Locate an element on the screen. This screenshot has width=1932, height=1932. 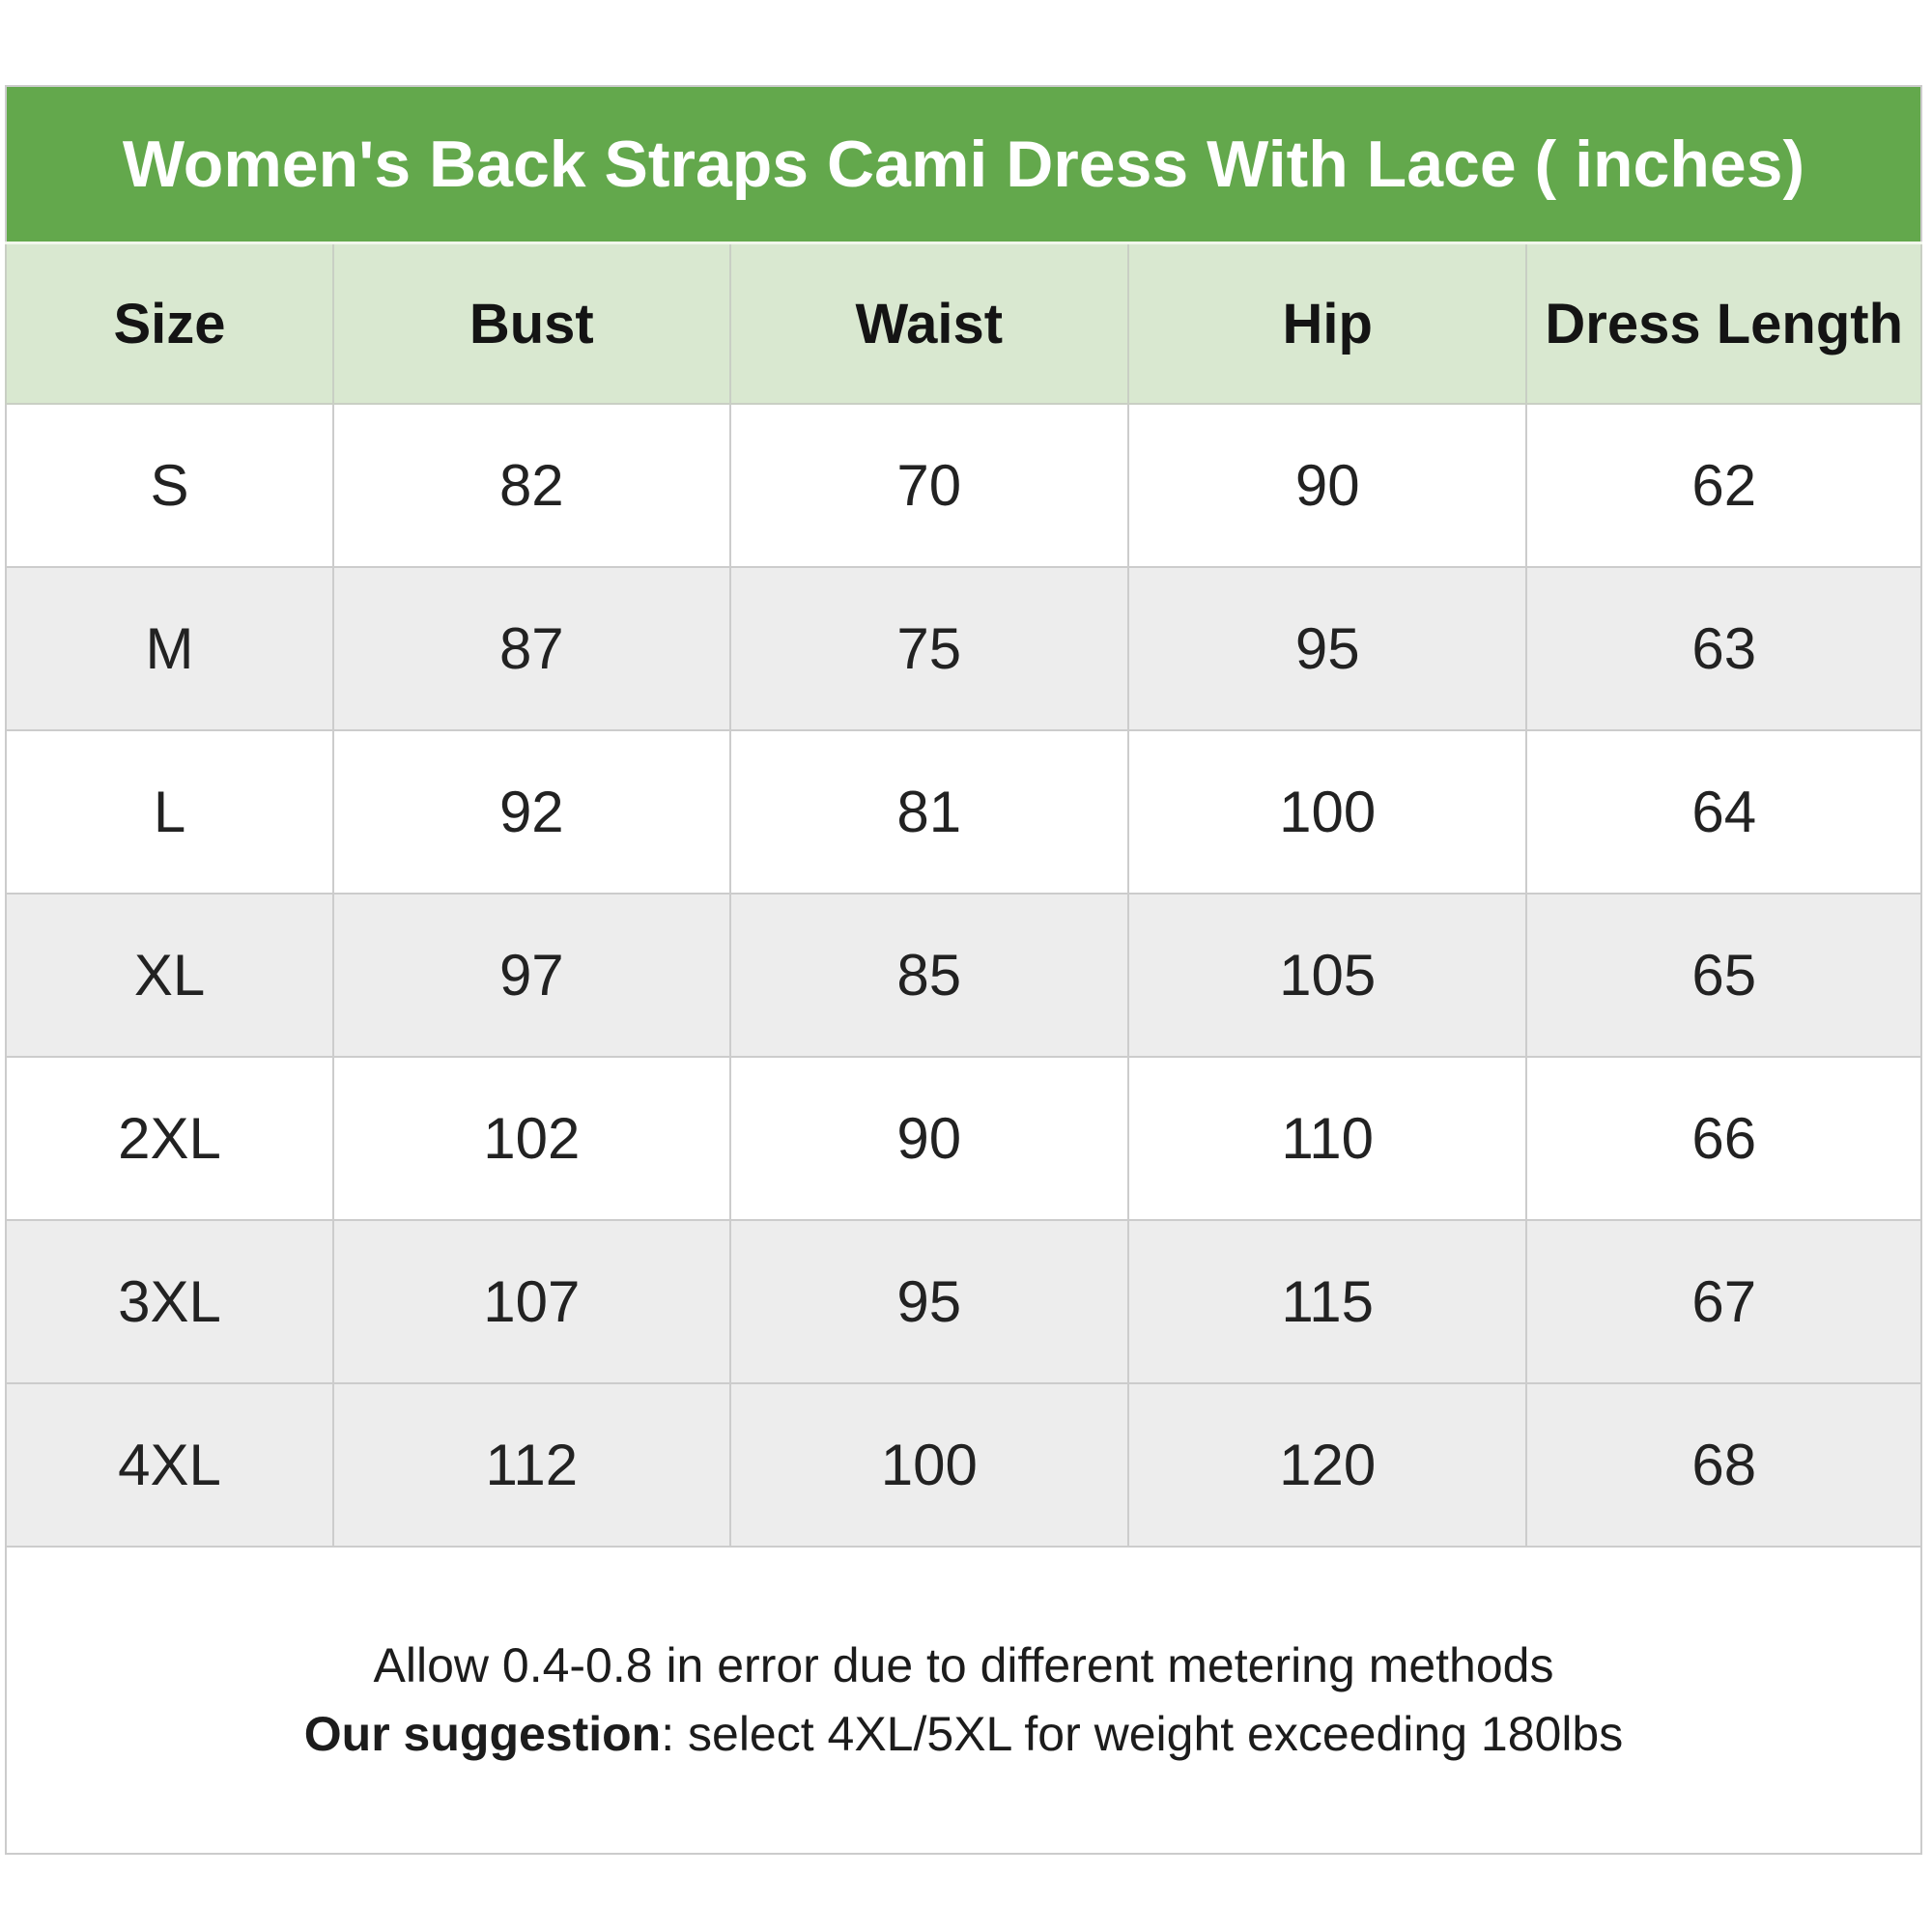
bust-cell: 97 is located at coordinates (531, 975).